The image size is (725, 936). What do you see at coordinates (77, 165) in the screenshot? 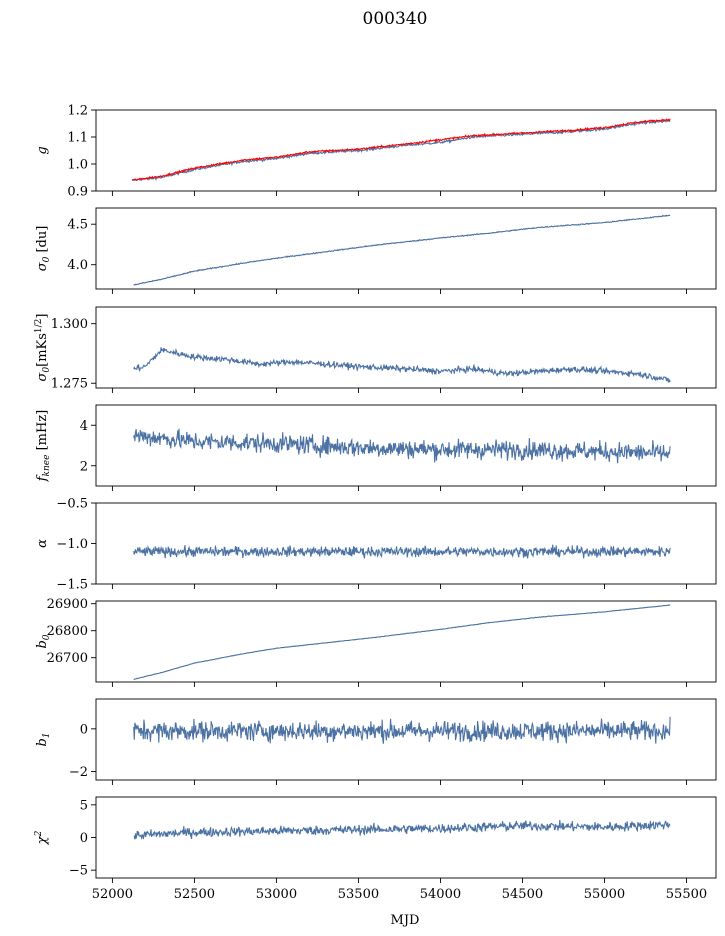
I see `y-tick-label: 1.0` at bounding box center [77, 165].